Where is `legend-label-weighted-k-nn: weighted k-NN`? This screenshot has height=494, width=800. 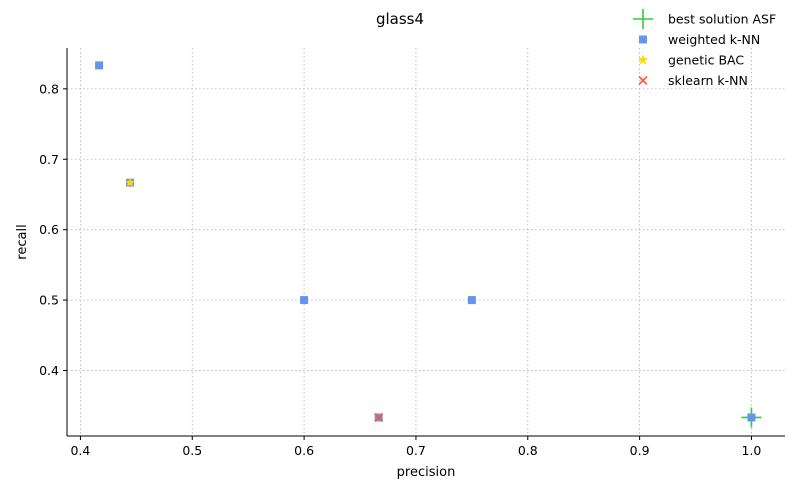
legend-label-weighted-k-nn: weighted k-NN is located at coordinates (714, 39).